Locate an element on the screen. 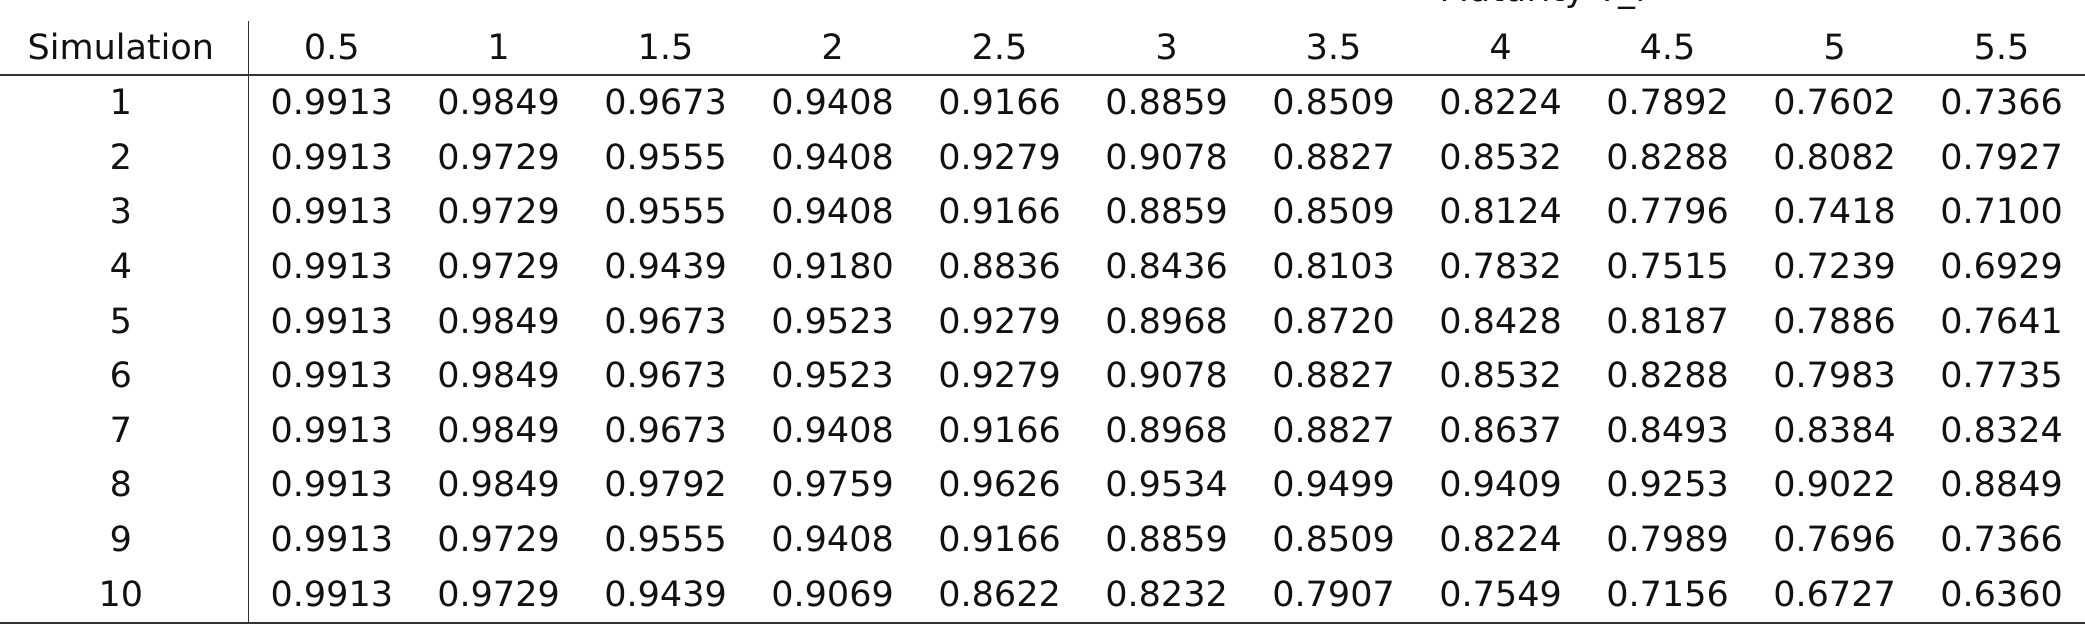 This screenshot has width=2085, height=624. value-cell: 0.6727 is located at coordinates (1834, 595).